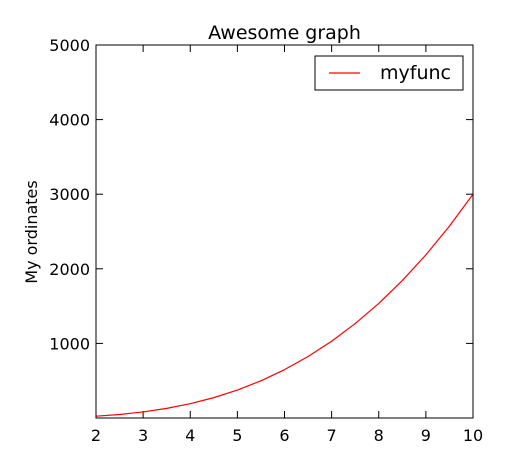 This screenshot has width=525, height=463. What do you see at coordinates (69, 269) in the screenshot?
I see `y-tick-label-2000: 2000` at bounding box center [69, 269].